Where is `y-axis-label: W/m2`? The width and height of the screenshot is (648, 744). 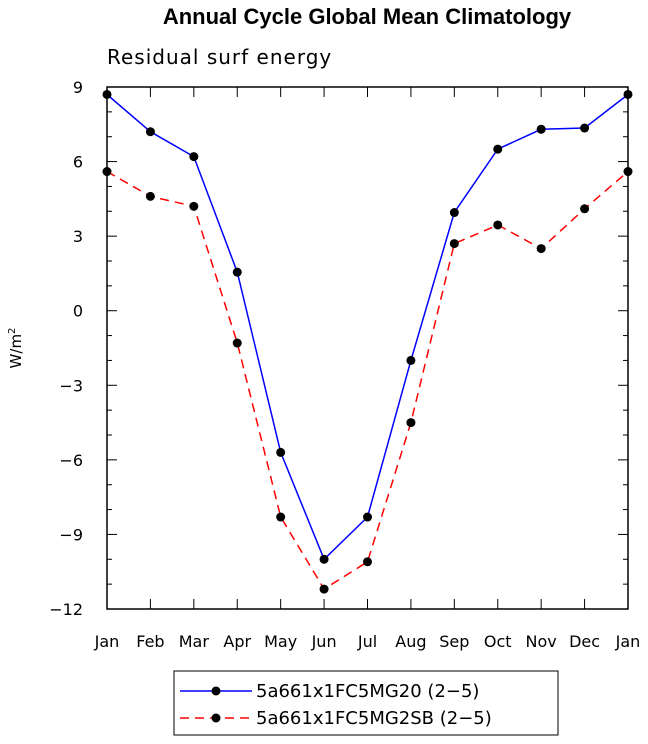
y-axis-label: W/m2 is located at coordinates (16, 348).